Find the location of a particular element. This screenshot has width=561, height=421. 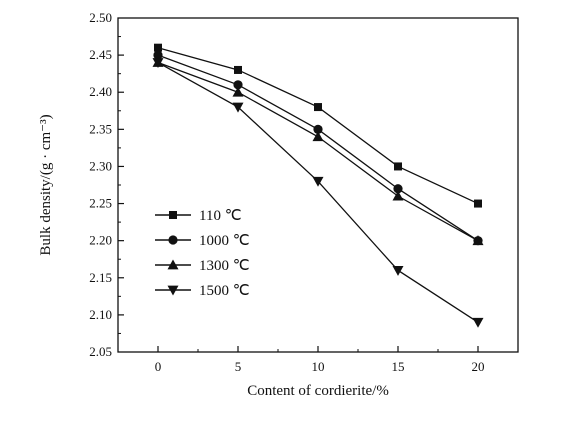

y-tick-label: 2.40 is located at coordinates (100, 91).